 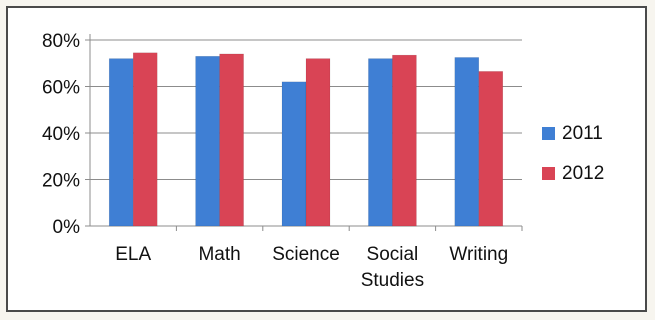 I want to click on x-category-label: ELA, so click(x=133, y=254).